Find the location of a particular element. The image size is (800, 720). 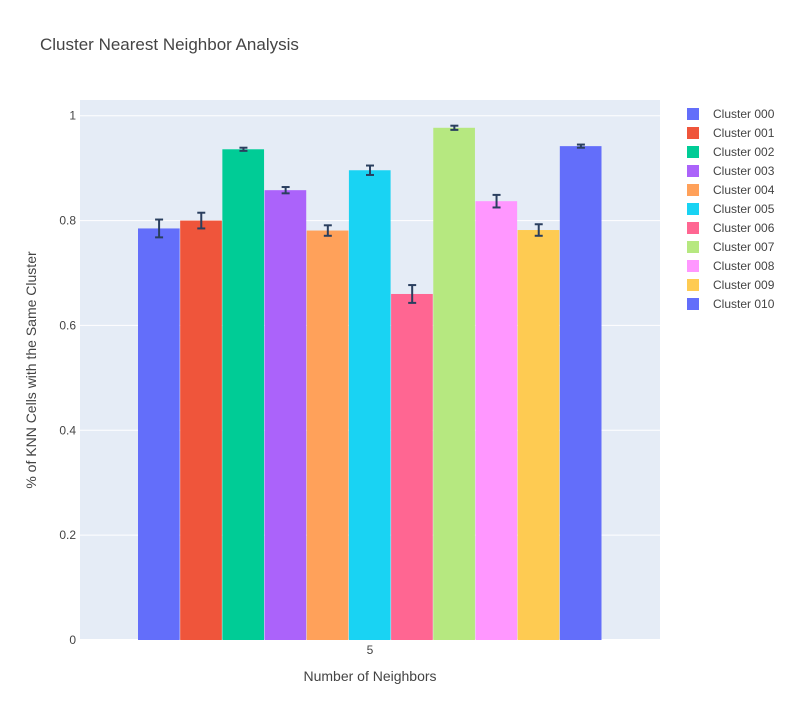

y-axis-title: % of KNN Cells with the Same Cluster is located at coordinates (31, 370).